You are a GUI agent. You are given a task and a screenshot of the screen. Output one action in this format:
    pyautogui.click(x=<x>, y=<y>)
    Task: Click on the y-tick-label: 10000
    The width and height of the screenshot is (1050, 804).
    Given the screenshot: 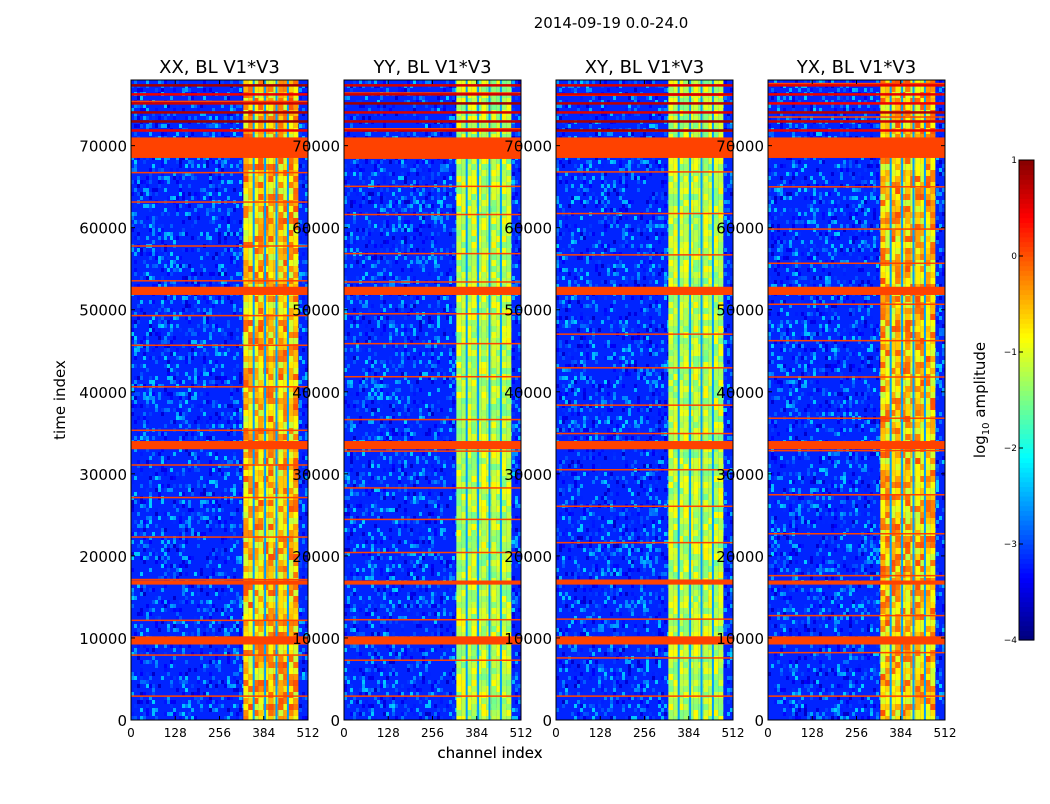 What is the action you would take?
    pyautogui.click(x=103, y=639)
    